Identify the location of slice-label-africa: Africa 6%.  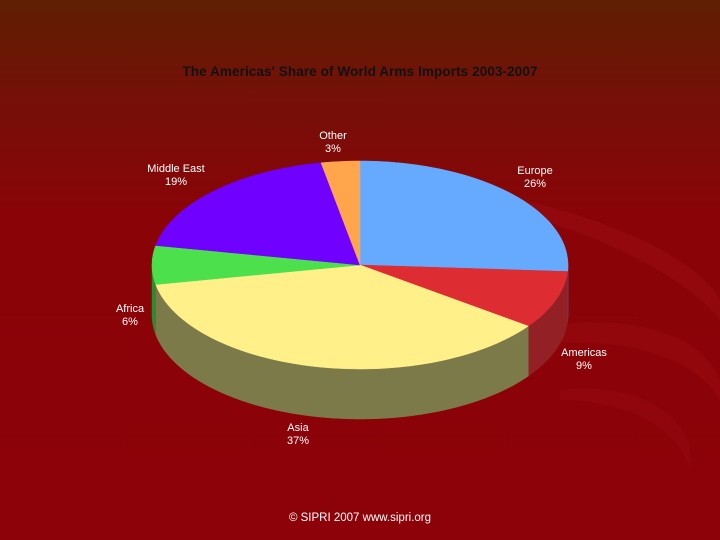
(130, 315).